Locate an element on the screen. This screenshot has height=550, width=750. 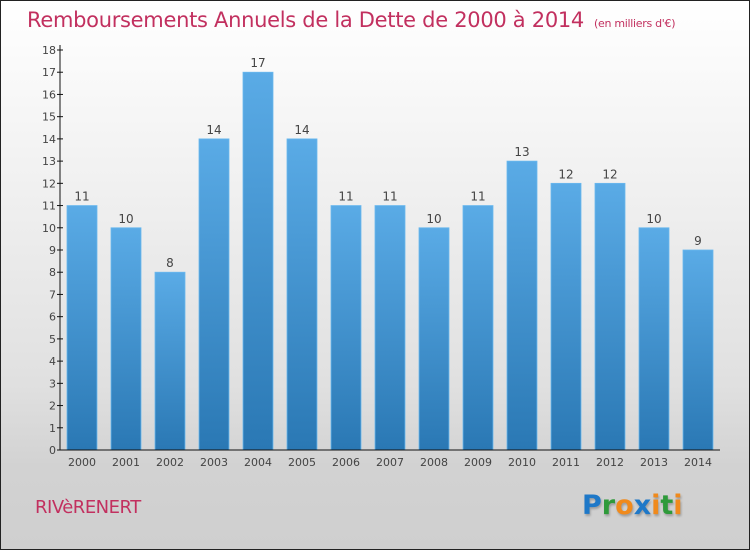
x-tick-label-2001: 2001 is located at coordinates (126, 462).